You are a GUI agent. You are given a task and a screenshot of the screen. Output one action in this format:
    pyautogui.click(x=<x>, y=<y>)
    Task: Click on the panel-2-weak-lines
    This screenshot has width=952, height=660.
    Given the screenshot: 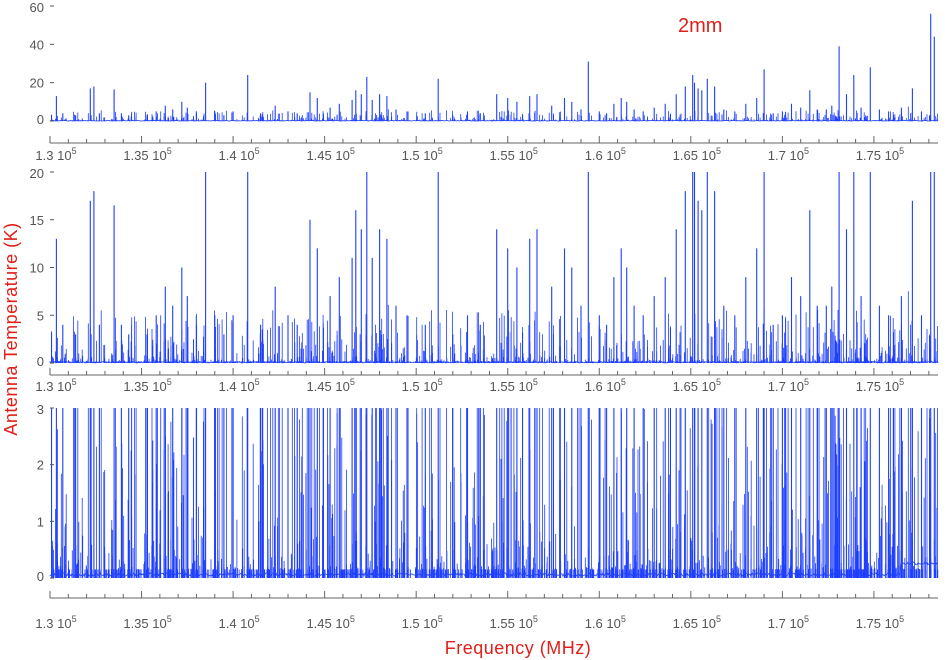 What is the action you would take?
    pyautogui.click(x=495, y=327)
    